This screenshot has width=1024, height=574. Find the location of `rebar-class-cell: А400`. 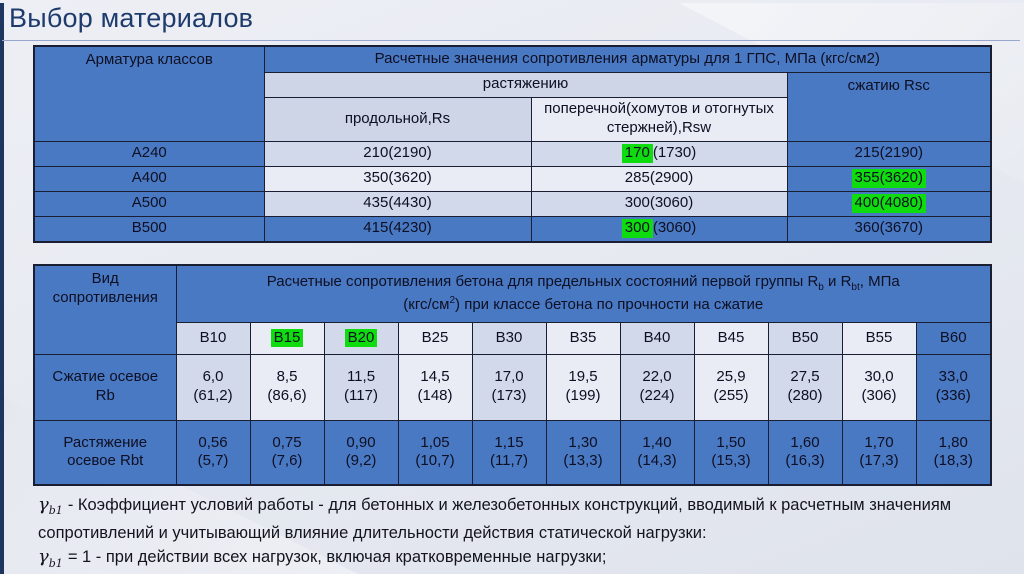

rebar-class-cell: А400 is located at coordinates (149, 178).